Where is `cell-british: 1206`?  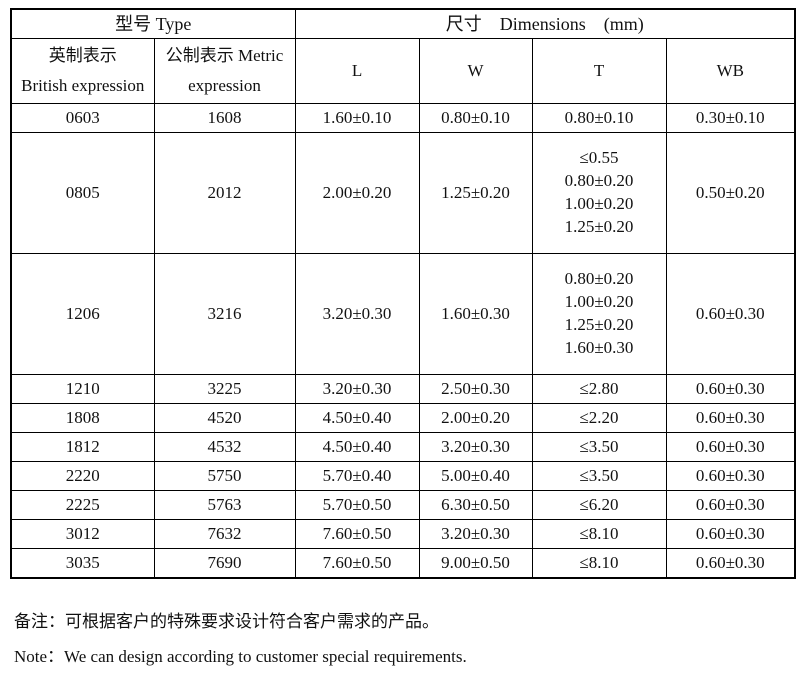
cell-british: 1206 is located at coordinates (82, 314).